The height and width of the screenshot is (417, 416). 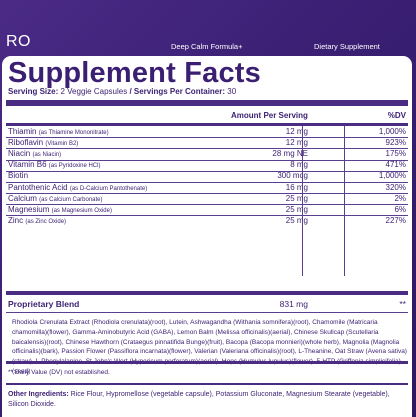 I want to click on nutrient-source-note: (as Thiamine Mononitrate), so click(x=73, y=133).